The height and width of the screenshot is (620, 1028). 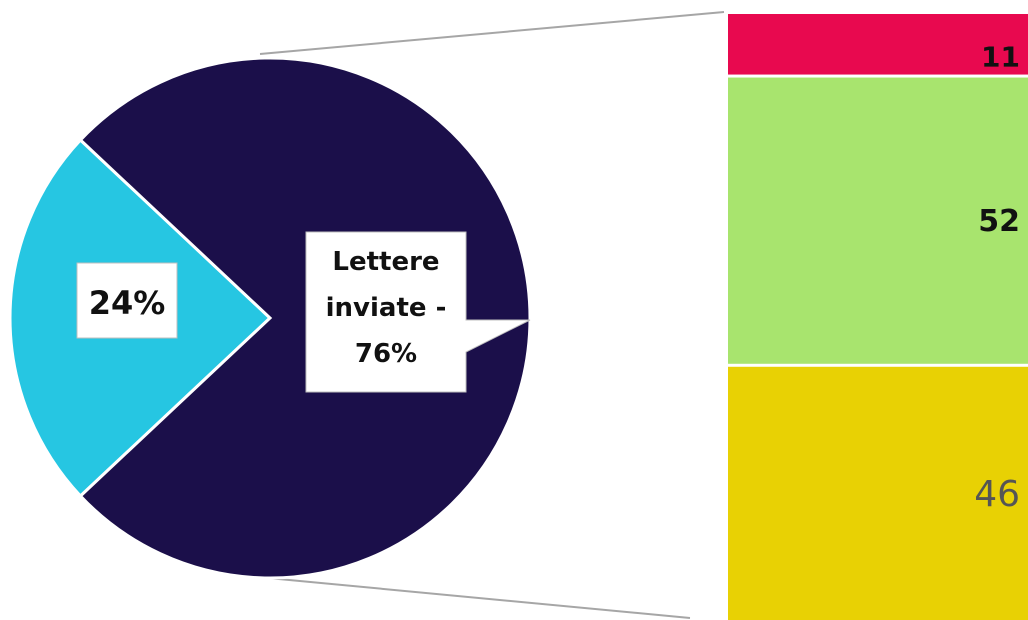 What do you see at coordinates (479, 598) in the screenshot?
I see `connector-line-bottom` at bounding box center [479, 598].